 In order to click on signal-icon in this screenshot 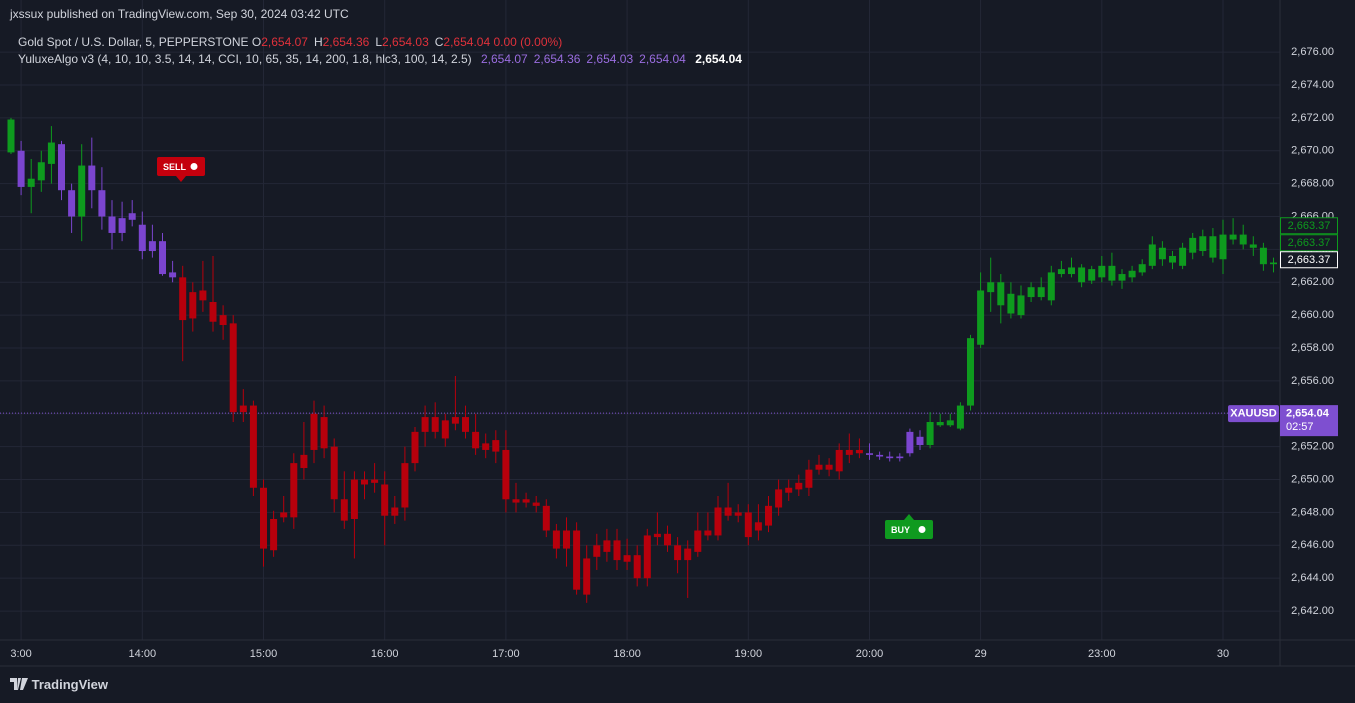, I will do `click(922, 529)`.